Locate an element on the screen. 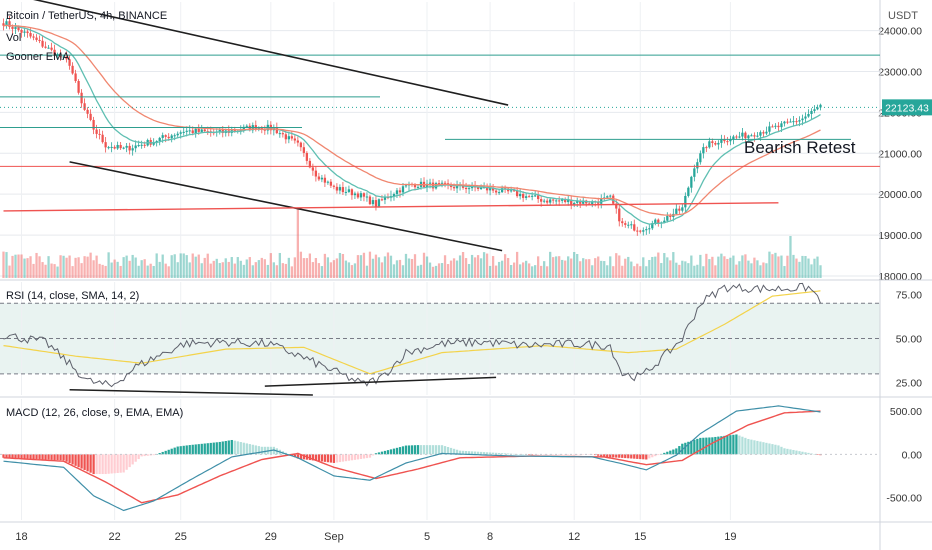 The width and height of the screenshot is (932, 550). macd-legend: MACD (12, 26, close, 9, EMA, EMA) is located at coordinates (95, 413).